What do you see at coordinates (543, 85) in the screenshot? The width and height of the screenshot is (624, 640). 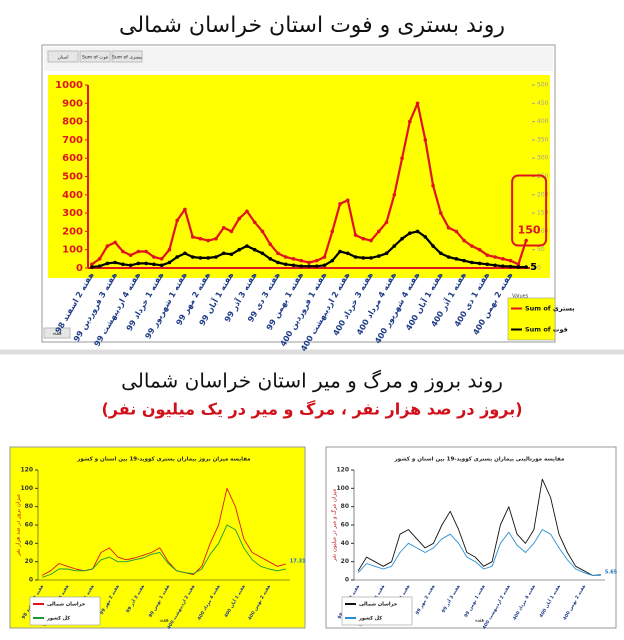 I see `y2-tick-label: 500` at bounding box center [543, 85].